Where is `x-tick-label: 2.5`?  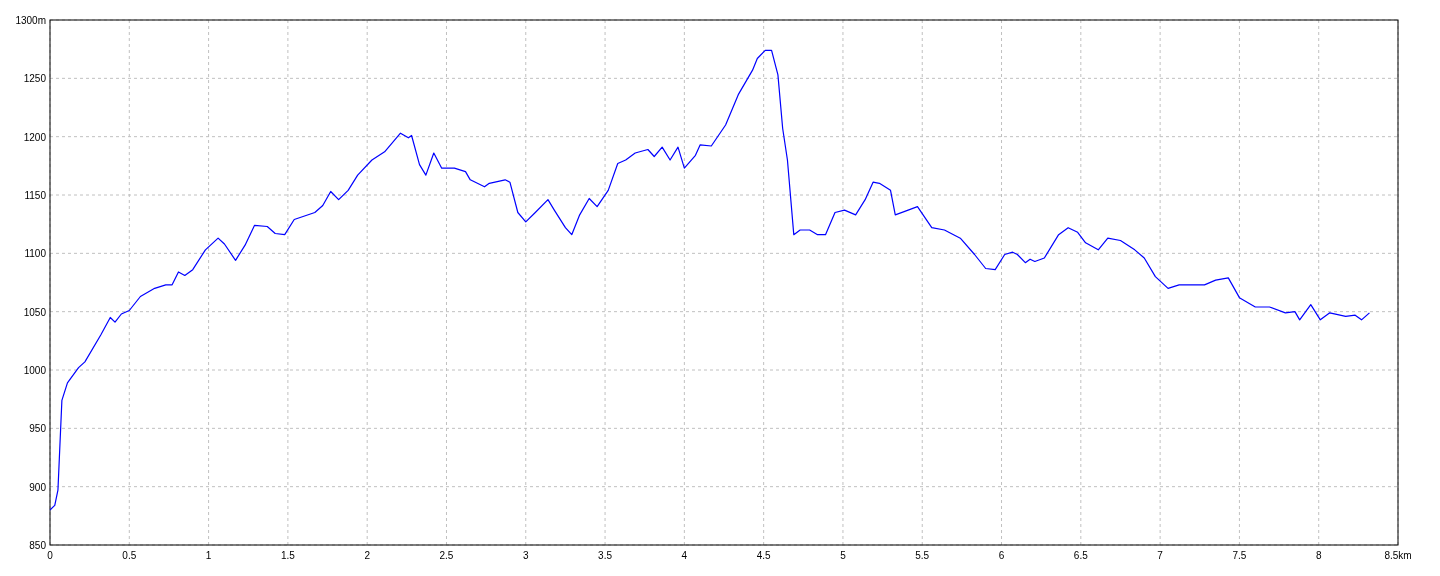 x-tick-label: 2.5 is located at coordinates (446, 555).